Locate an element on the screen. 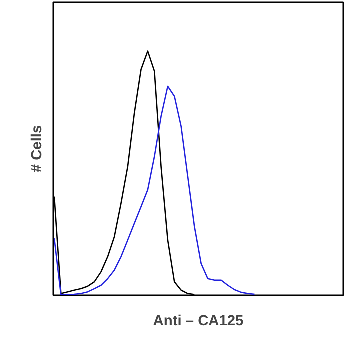  x-axis-title: Anti – CA125 is located at coordinates (198, 322).